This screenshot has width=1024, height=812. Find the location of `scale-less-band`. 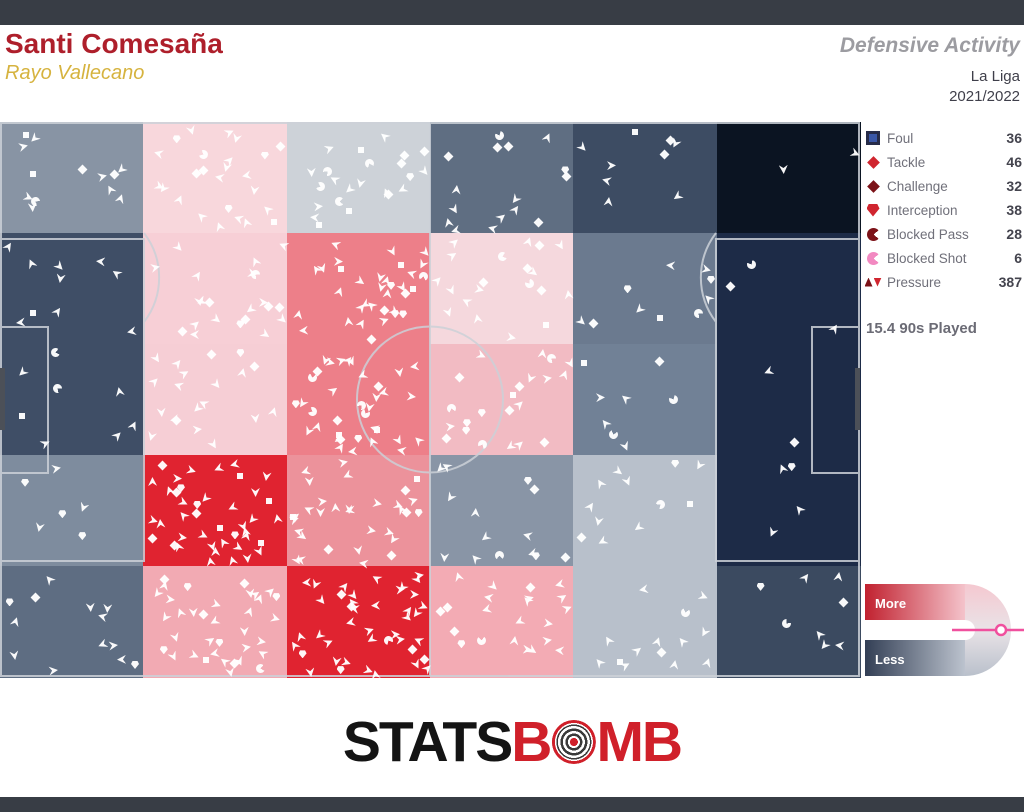

scale-less-band is located at coordinates (915, 658).